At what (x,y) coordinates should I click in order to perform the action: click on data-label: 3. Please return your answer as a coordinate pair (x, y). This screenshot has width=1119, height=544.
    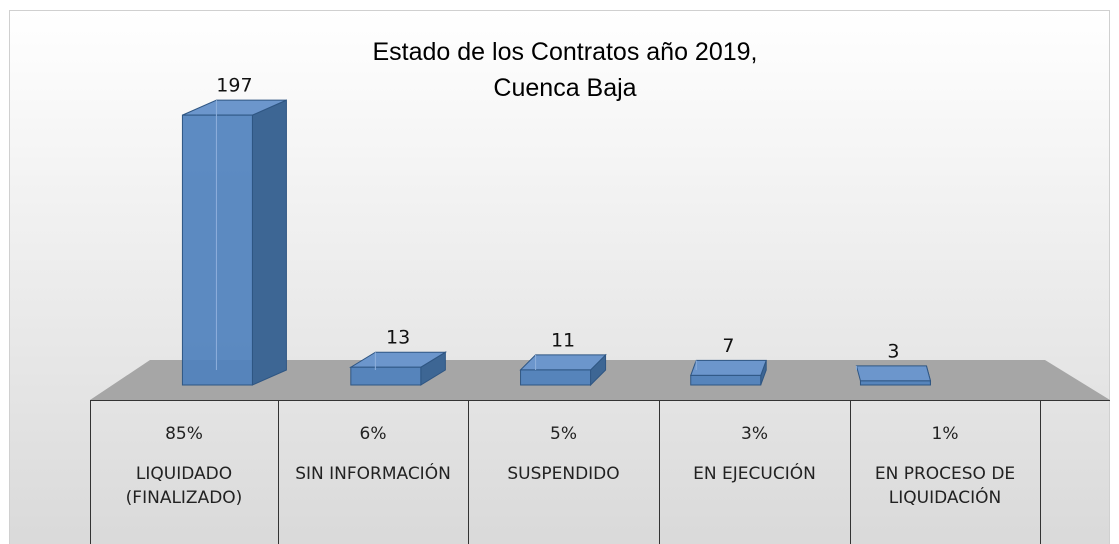
    Looking at the image, I should click on (893, 351).